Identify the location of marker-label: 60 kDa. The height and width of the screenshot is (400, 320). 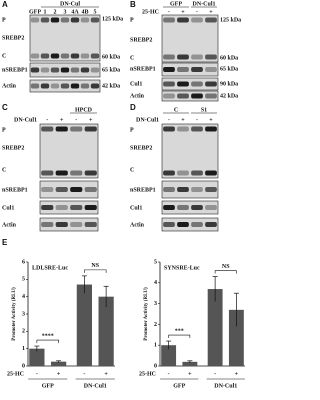
(111, 57).